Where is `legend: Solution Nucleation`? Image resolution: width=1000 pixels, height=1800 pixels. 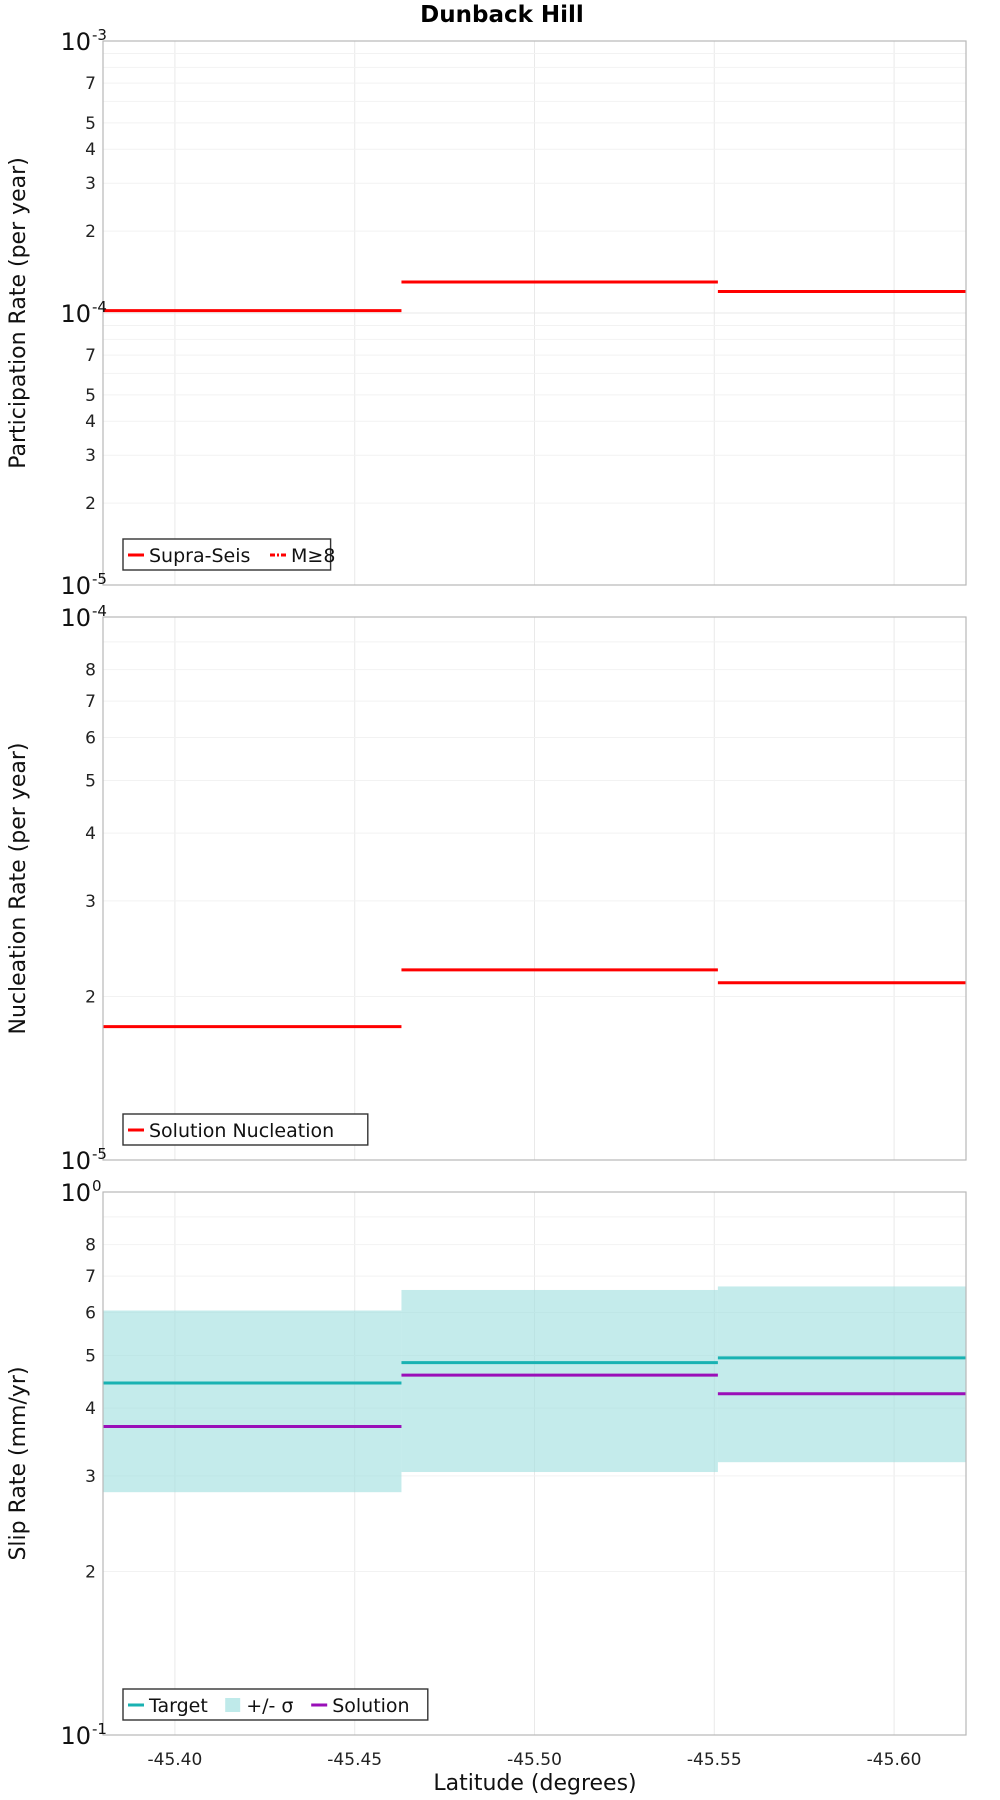 legend: Solution Nucleation is located at coordinates (245, 1129).